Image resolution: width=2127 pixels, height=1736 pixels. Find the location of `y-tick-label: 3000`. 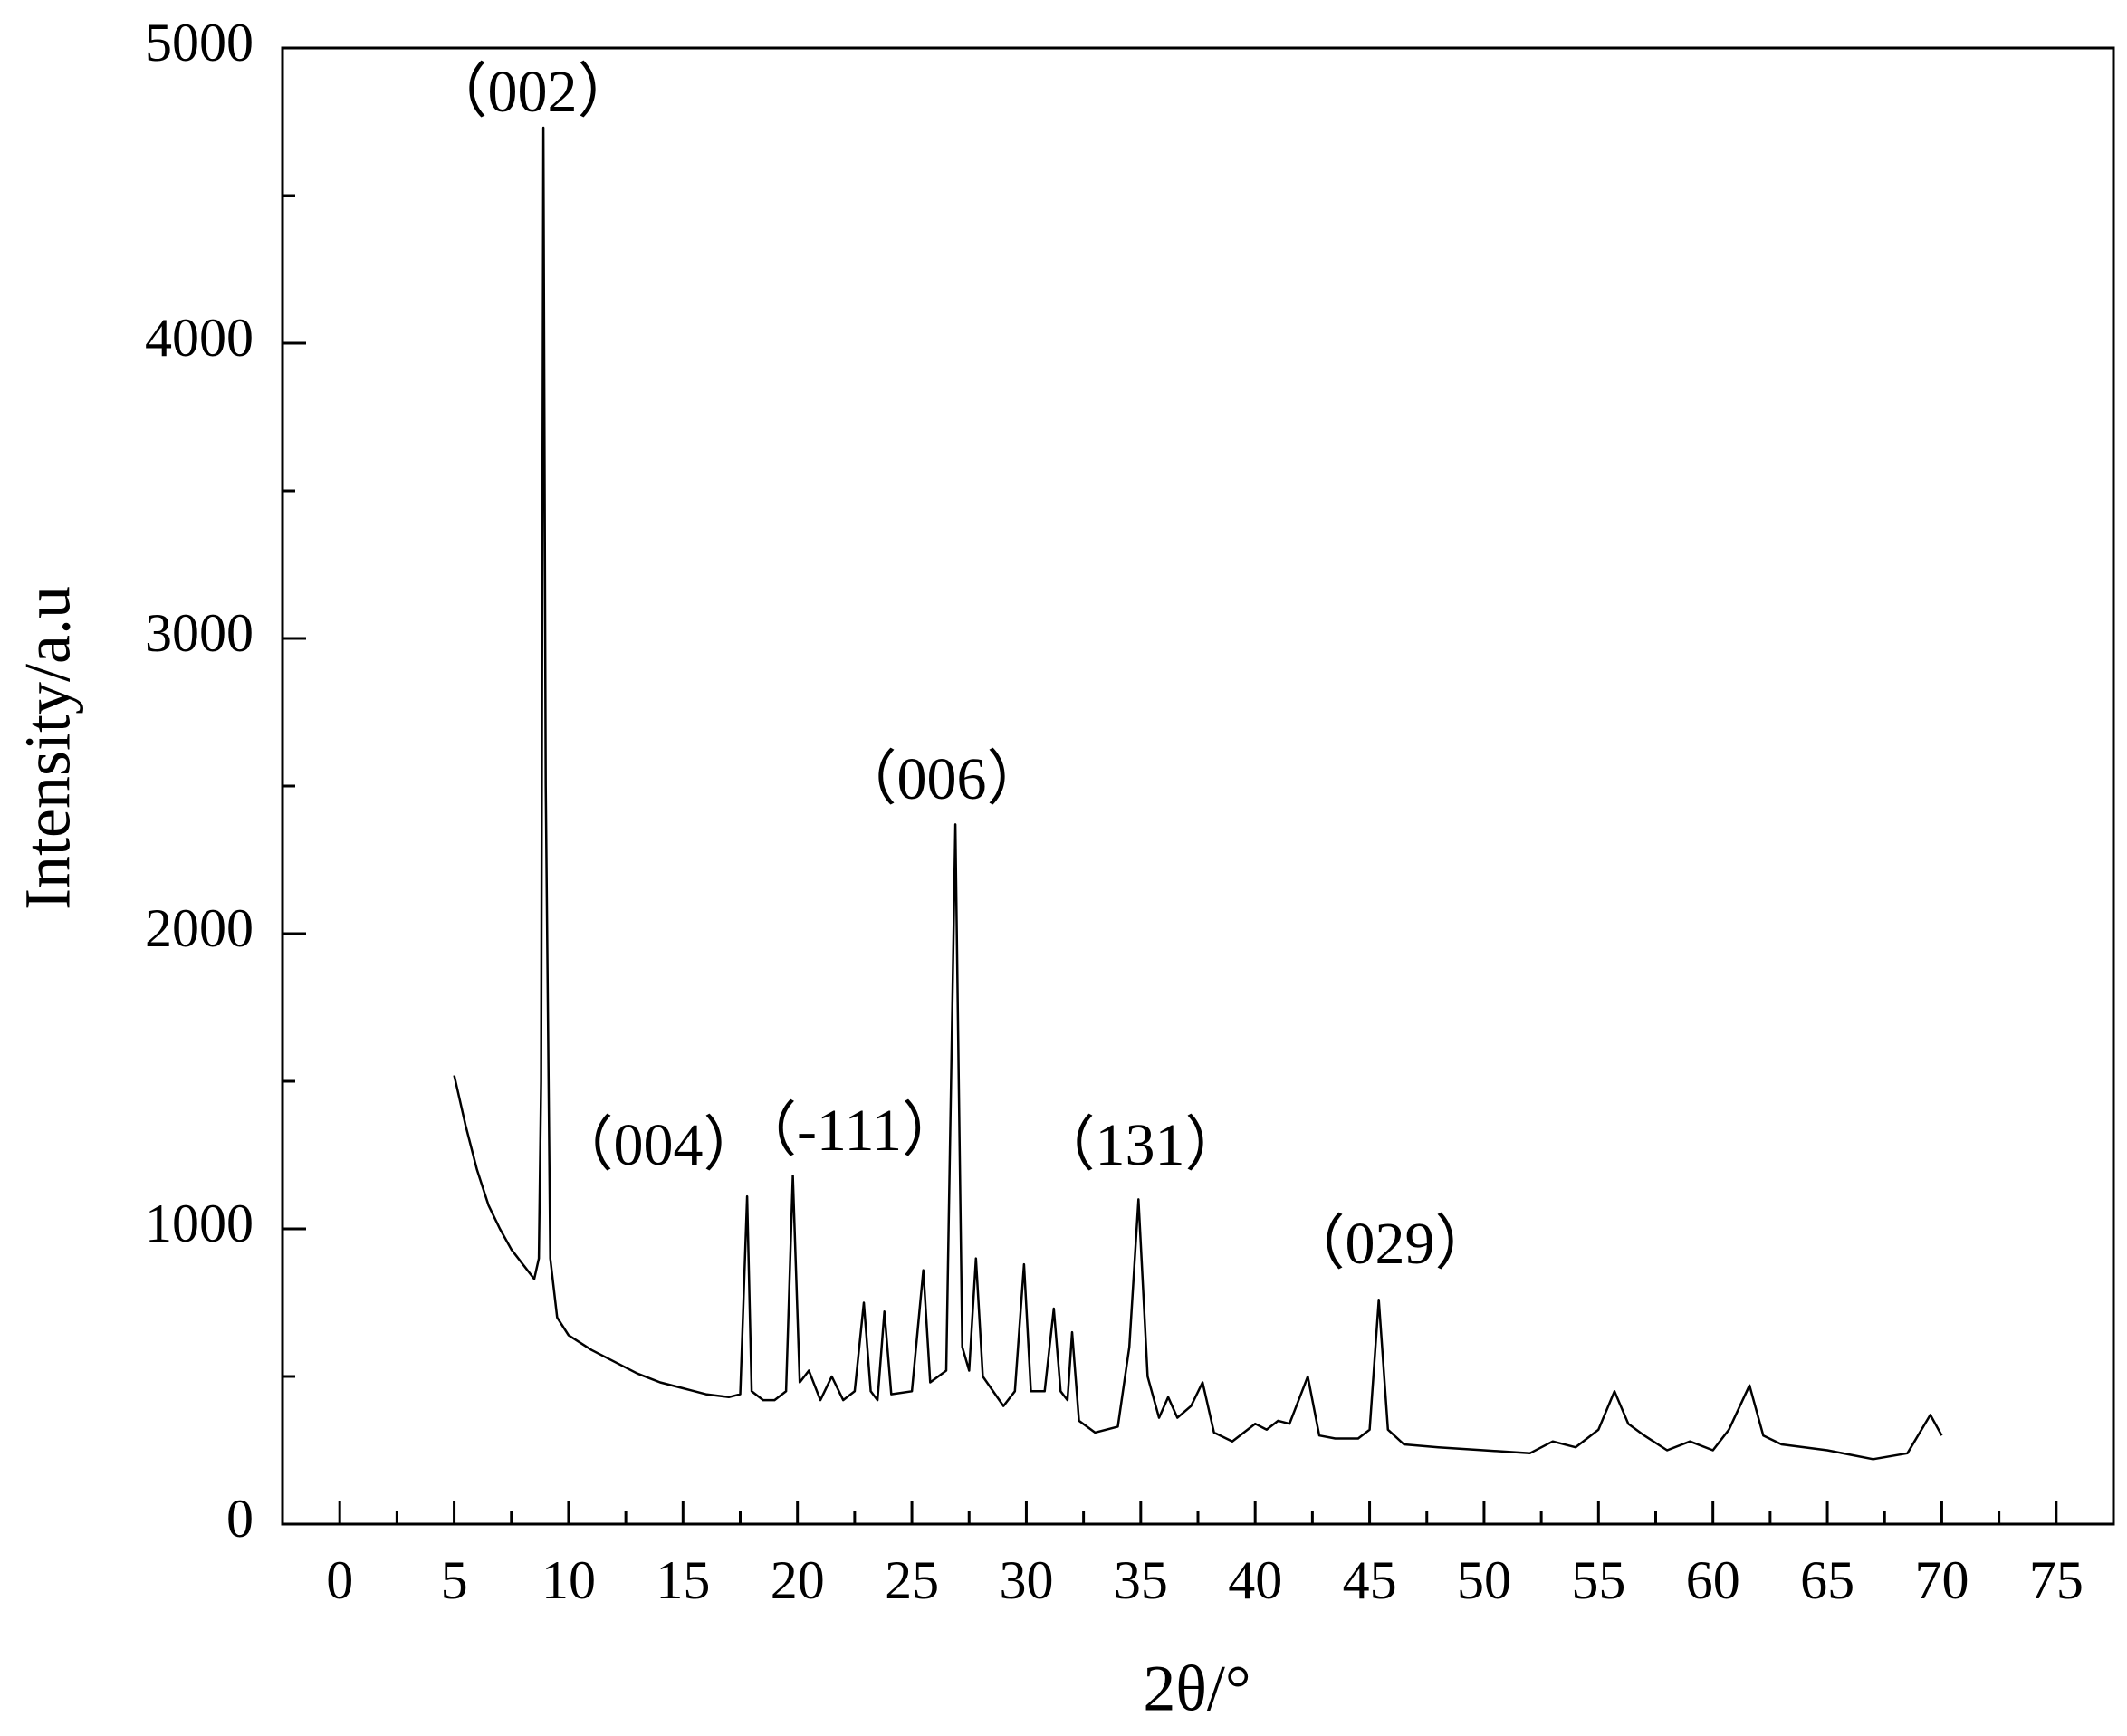

y-tick-label: 3000 is located at coordinates (200, 633).